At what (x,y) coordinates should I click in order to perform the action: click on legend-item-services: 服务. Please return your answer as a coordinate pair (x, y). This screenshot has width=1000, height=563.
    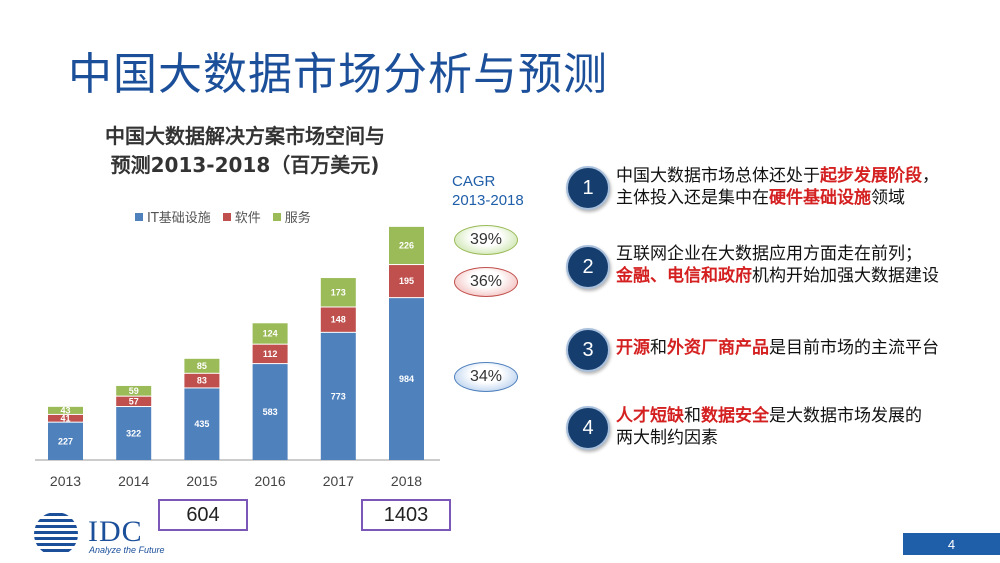
    Looking at the image, I should click on (291, 216).